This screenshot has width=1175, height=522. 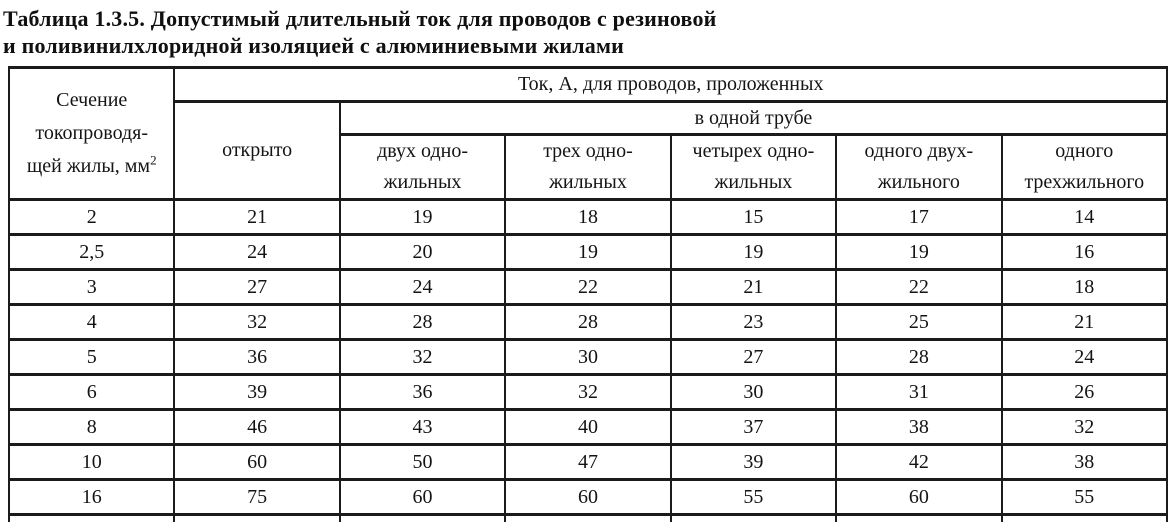 I want to click on current-value-cell: 43, so click(x=422, y=427).